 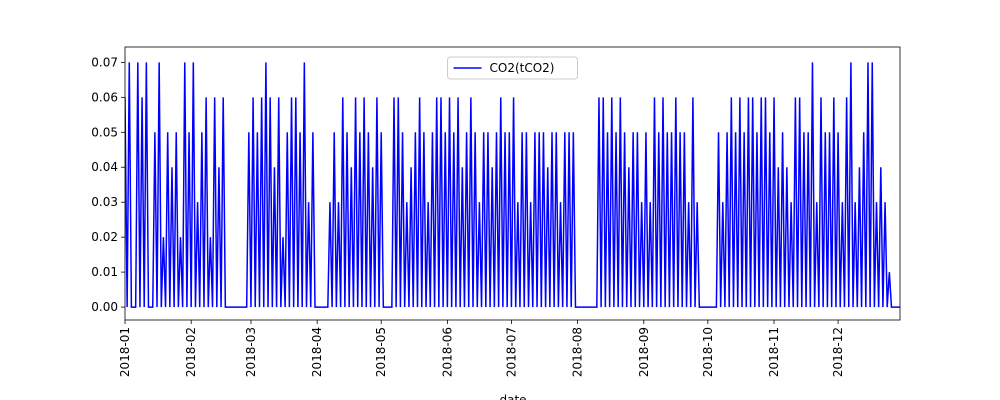 What do you see at coordinates (104, 97) in the screenshot?
I see `y-tick-label: 0.06` at bounding box center [104, 97].